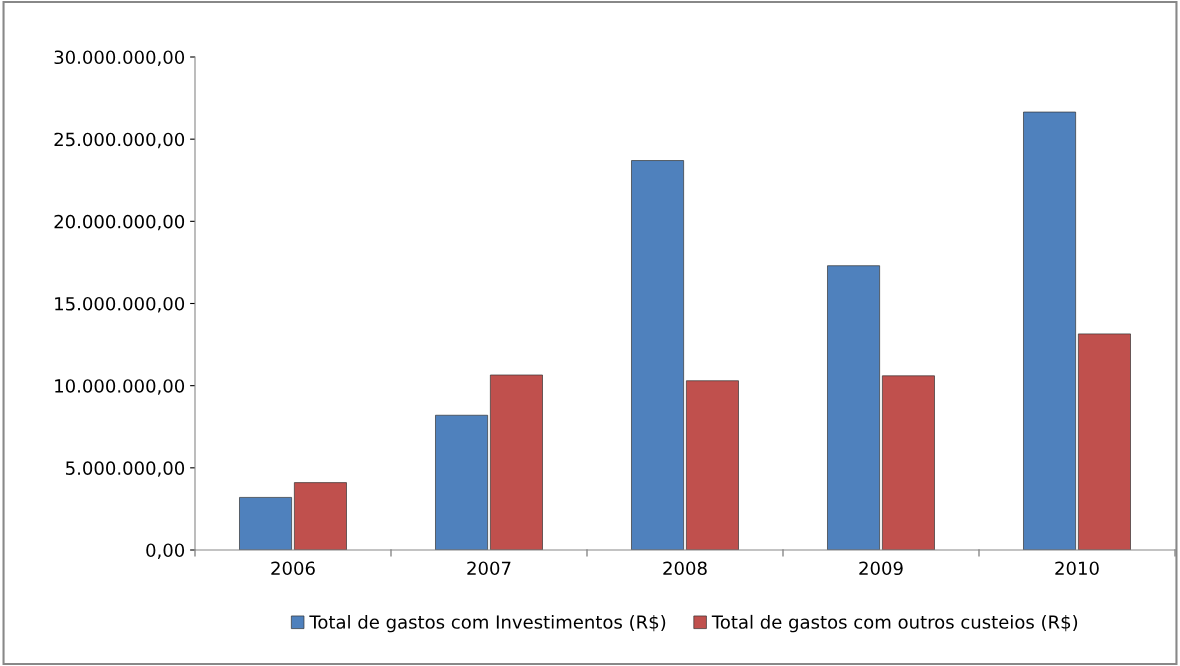  What do you see at coordinates (125, 469) in the screenshot?
I see `y-tick-label: 5.000.000,00` at bounding box center [125, 469].